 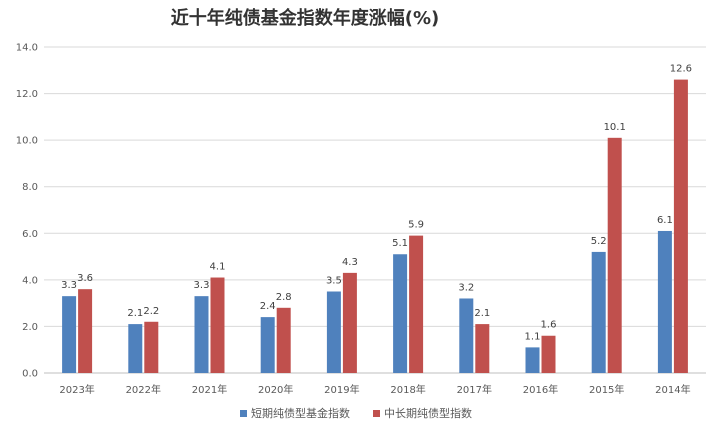 I want to click on data-label: 2.8, so click(x=284, y=297).